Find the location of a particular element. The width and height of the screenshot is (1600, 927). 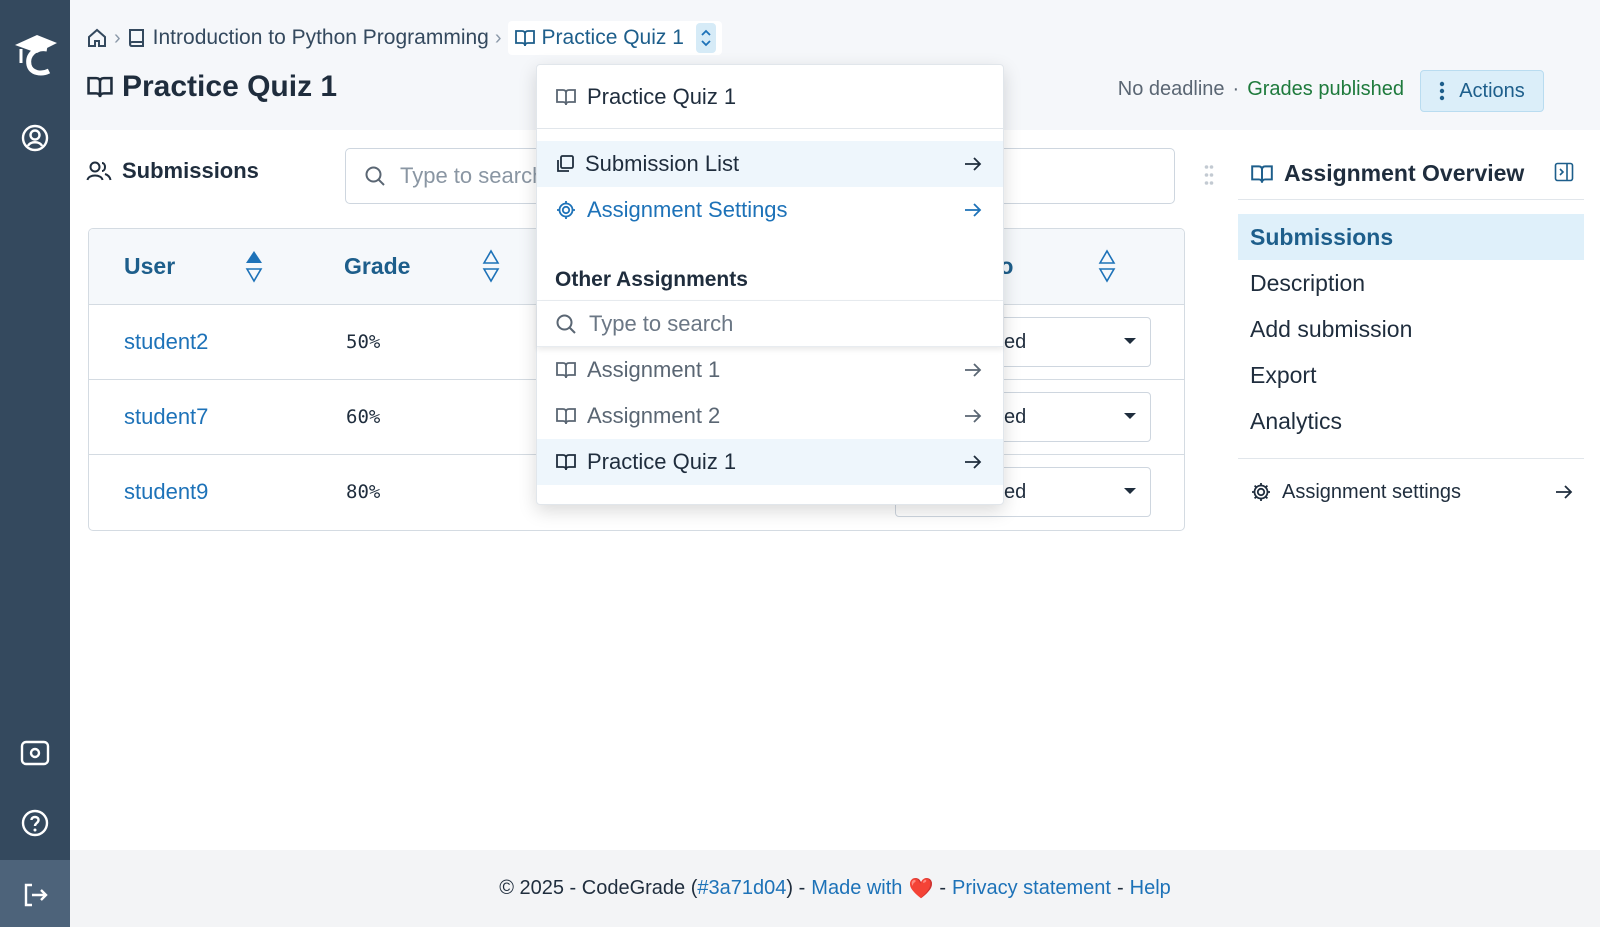

assignee-select: ed is located at coordinates (1023, 492).